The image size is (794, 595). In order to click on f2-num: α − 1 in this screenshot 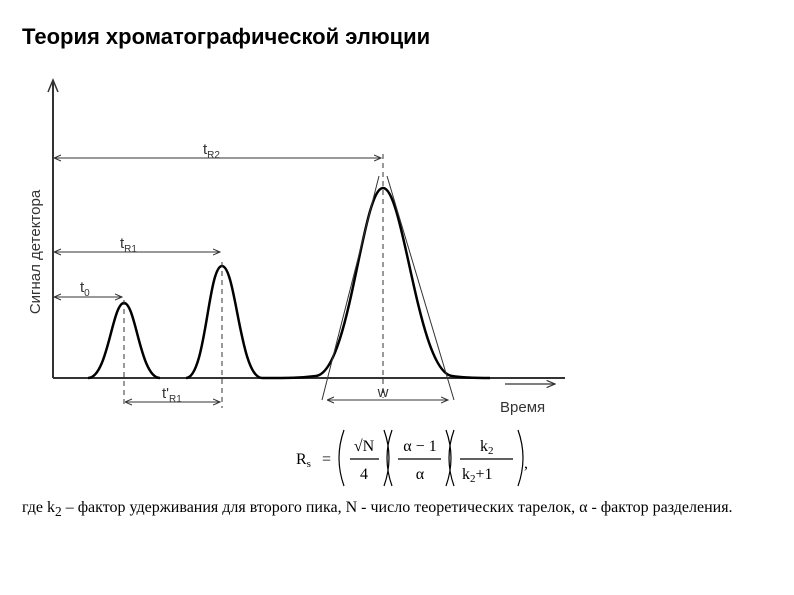, I will do `click(419, 446)`.